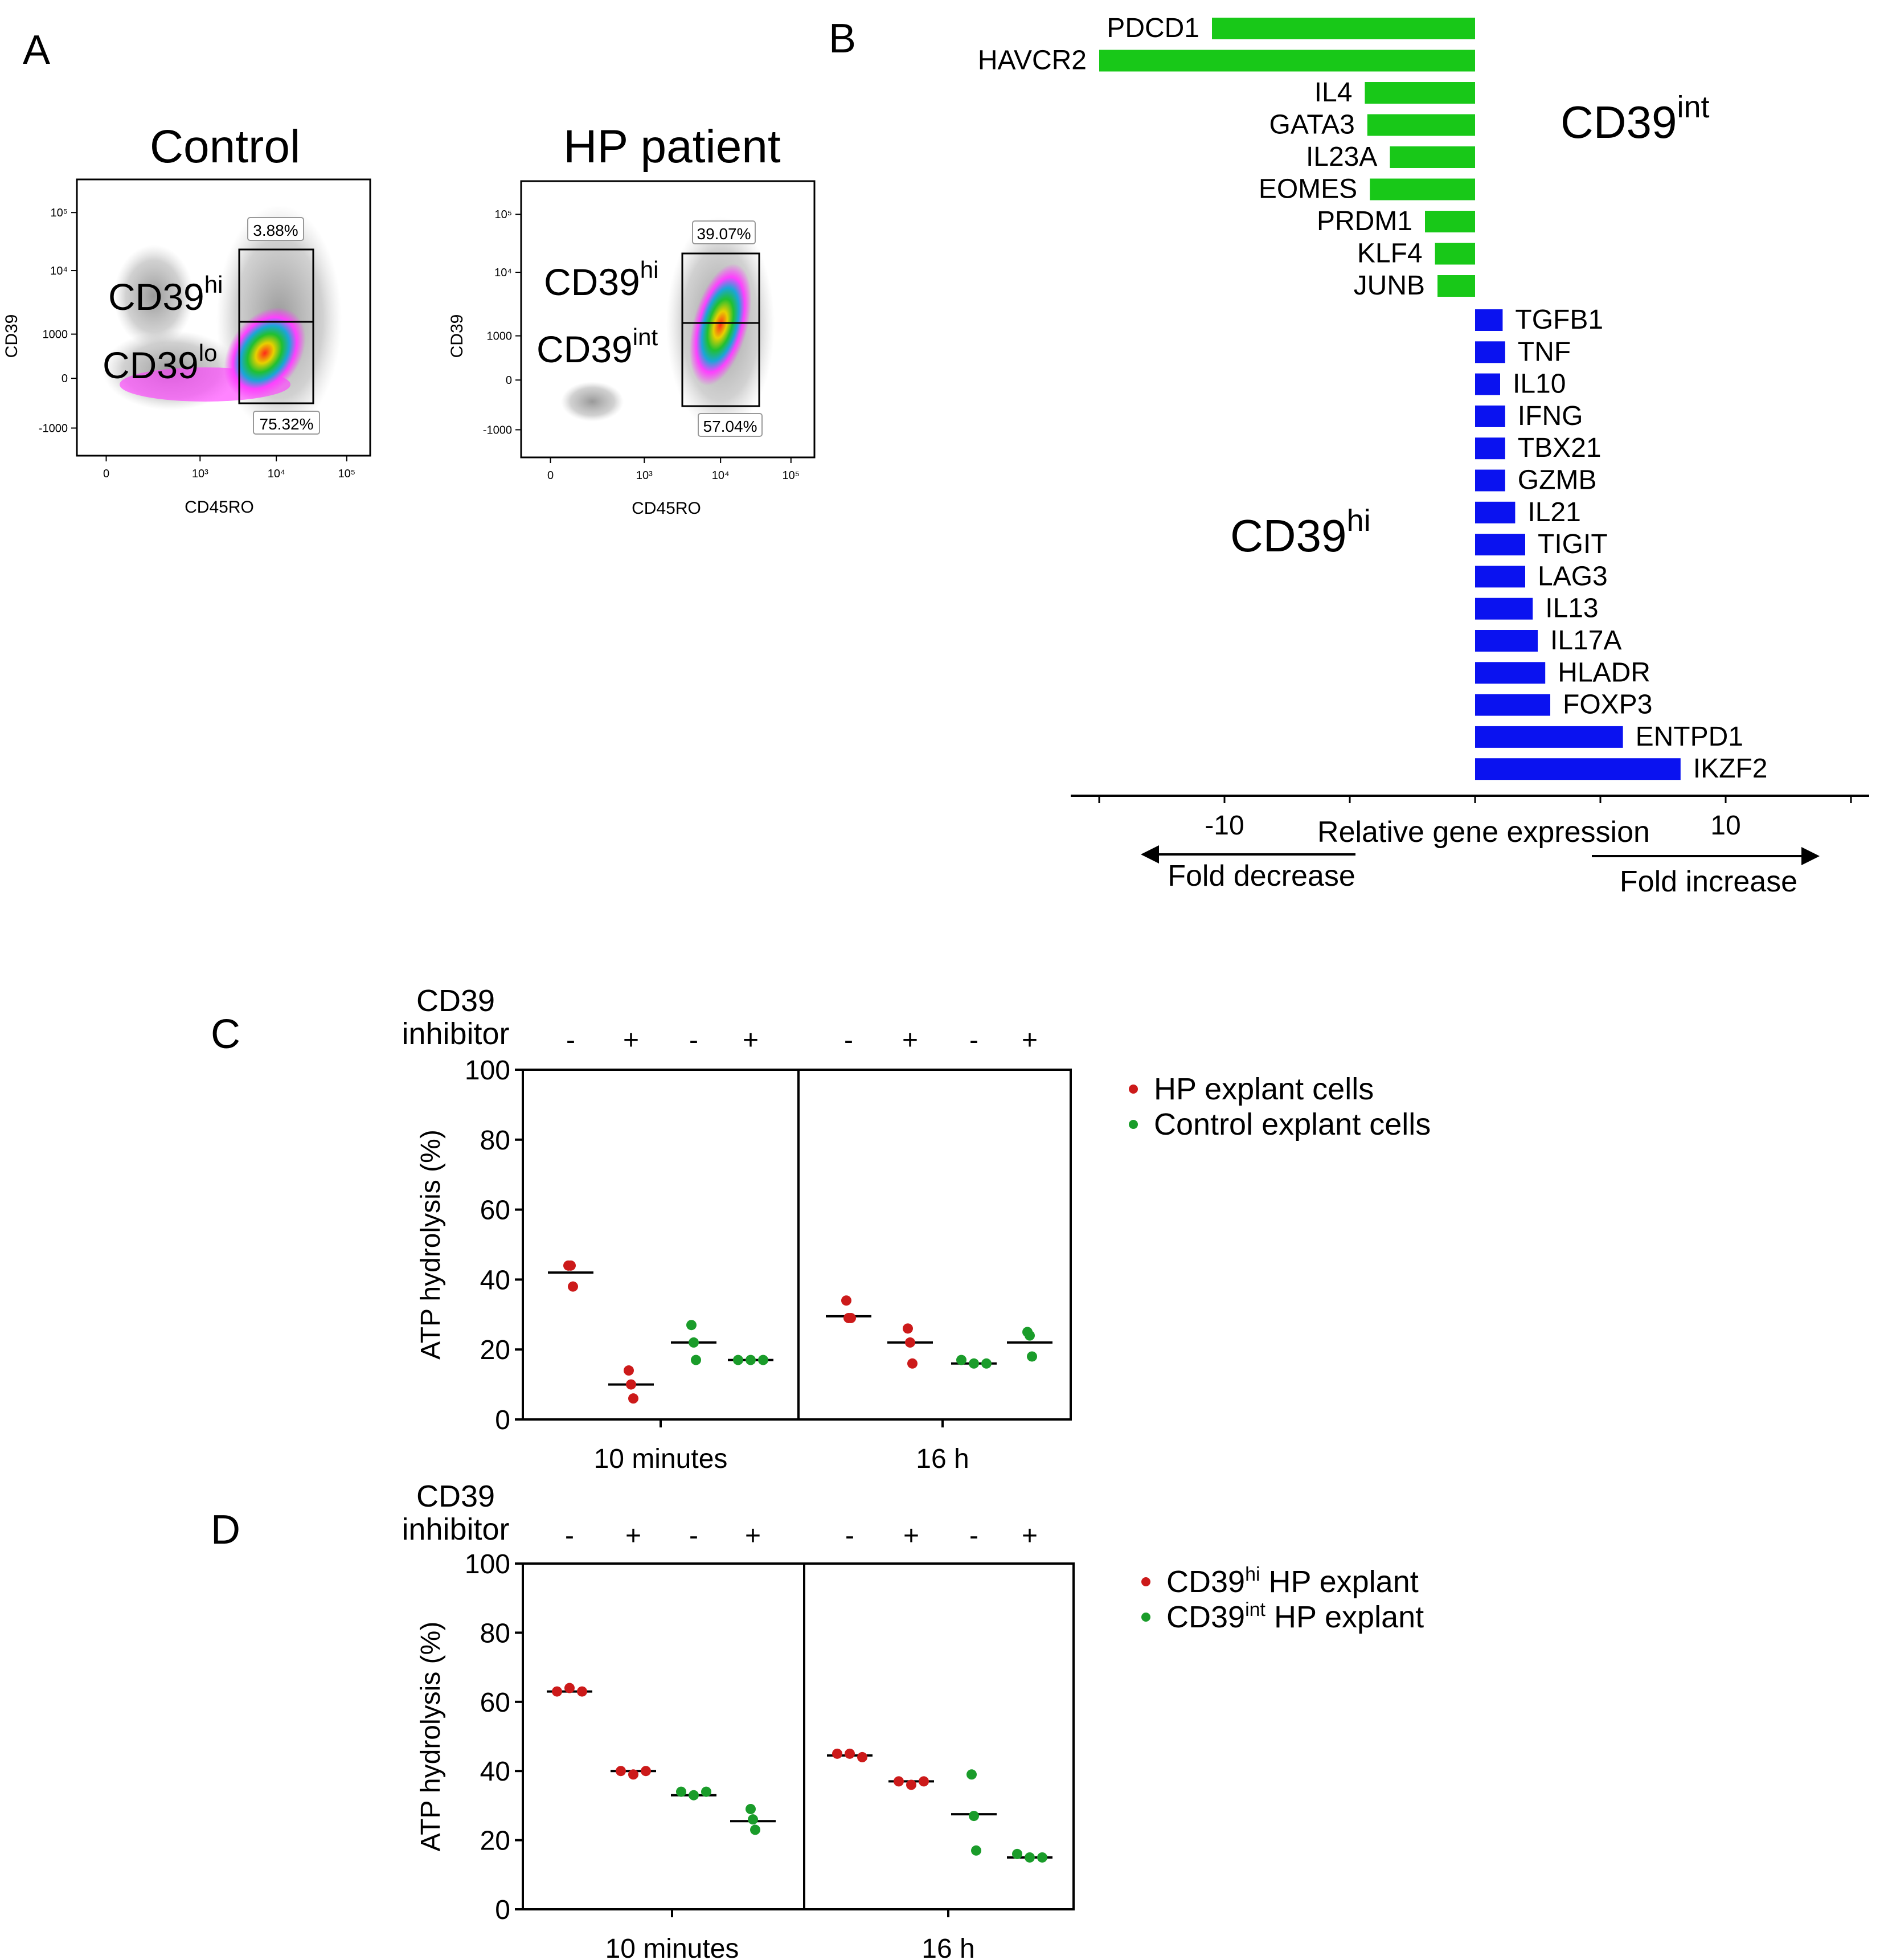  Describe the element at coordinates (1585, 640) in the screenshot. I see `gene-label-il17a: IL17A` at that location.